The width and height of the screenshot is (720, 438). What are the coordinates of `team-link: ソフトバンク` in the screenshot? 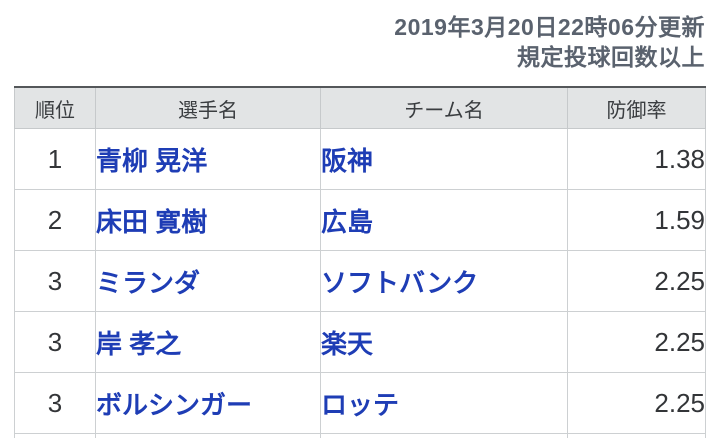 It's located at (400, 282).